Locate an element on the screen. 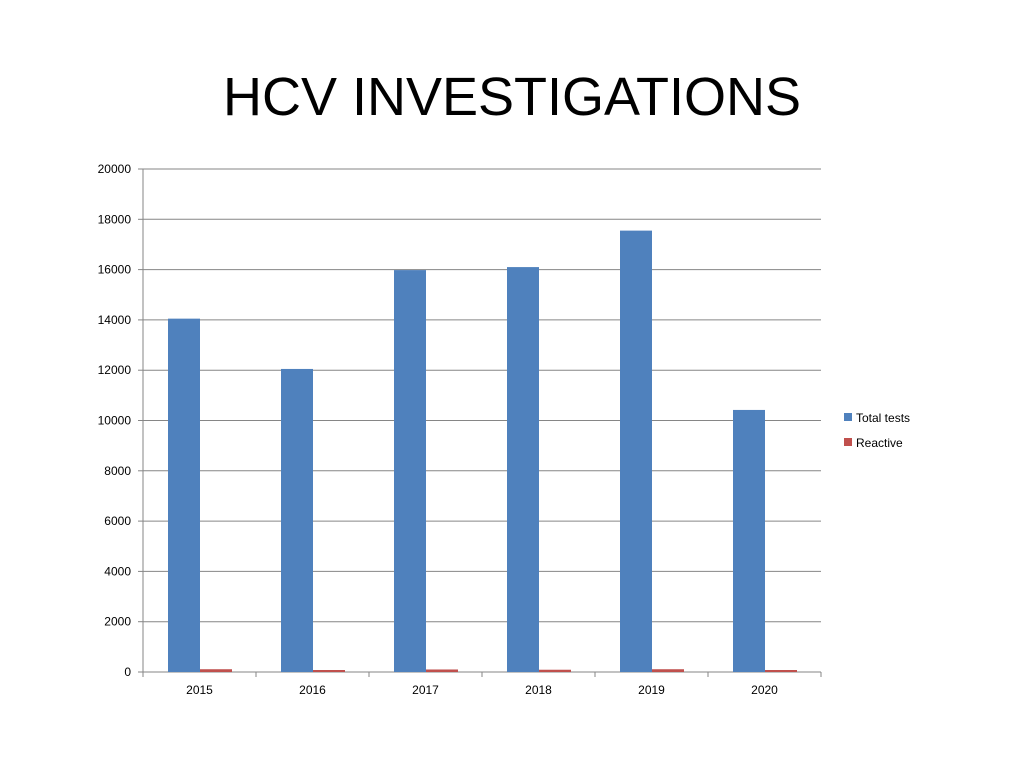 This screenshot has height=768, width=1024. y-tick-label: 16000 is located at coordinates (115, 270).